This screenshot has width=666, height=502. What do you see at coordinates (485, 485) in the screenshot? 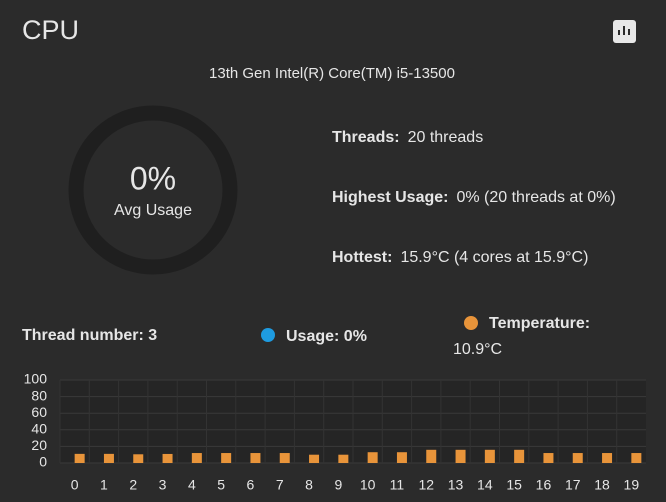
I see `x-tick-label: 14` at bounding box center [485, 485].